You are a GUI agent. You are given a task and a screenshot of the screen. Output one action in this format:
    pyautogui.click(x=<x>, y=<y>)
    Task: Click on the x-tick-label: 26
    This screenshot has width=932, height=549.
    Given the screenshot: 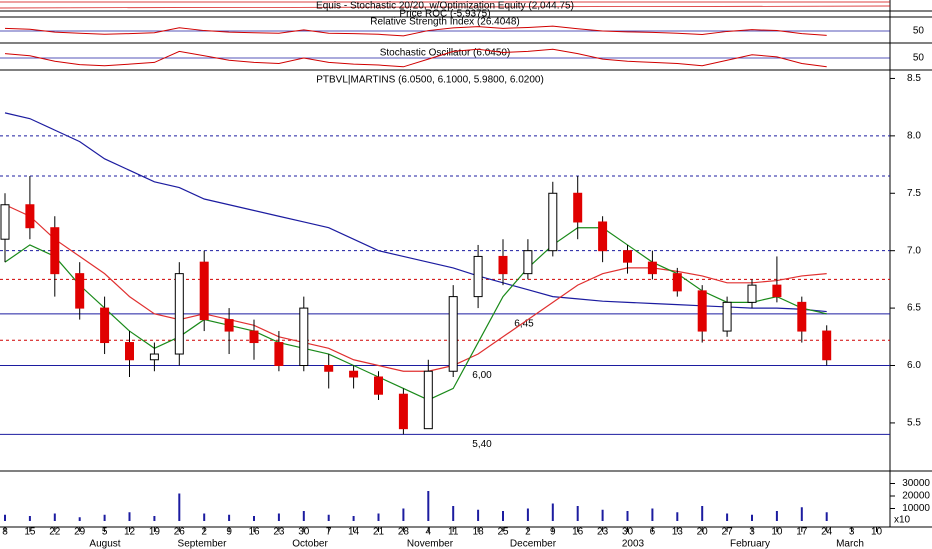 What is the action you would take?
    pyautogui.click(x=180, y=532)
    